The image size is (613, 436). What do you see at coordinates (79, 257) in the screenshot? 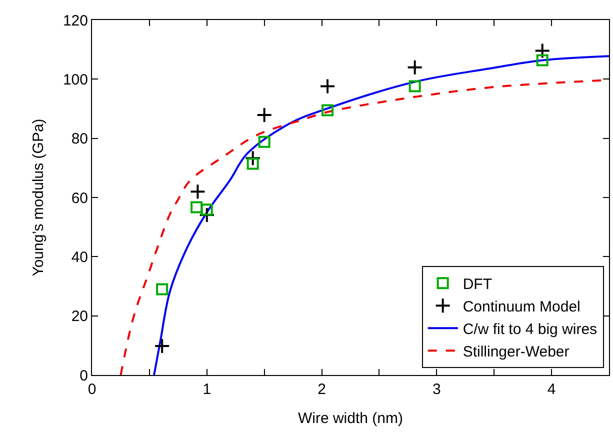
I see `y-tick-label: 40` at bounding box center [79, 257].